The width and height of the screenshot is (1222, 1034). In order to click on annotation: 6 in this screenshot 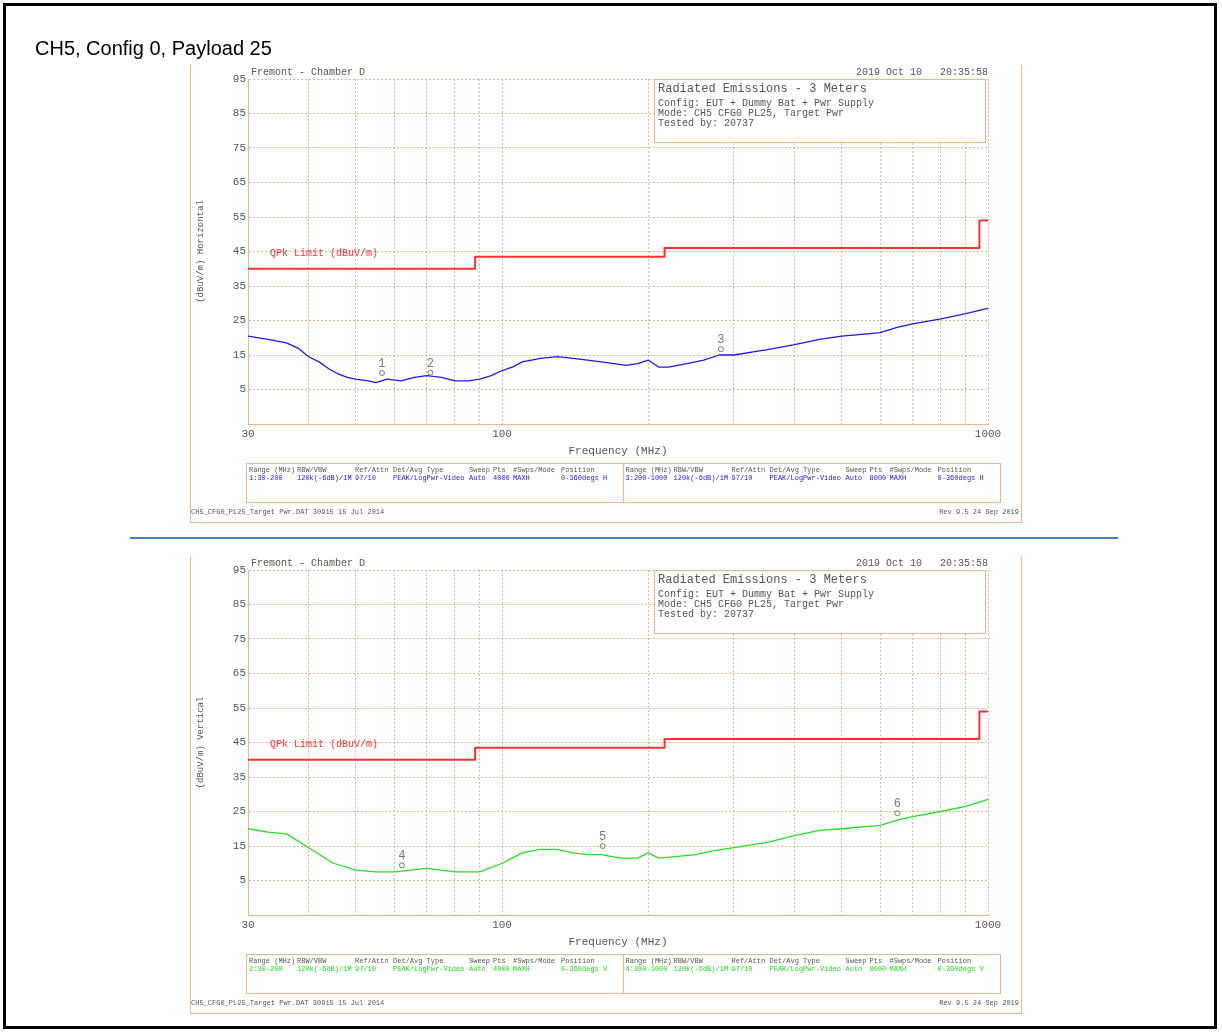, I will do `click(897, 804)`.